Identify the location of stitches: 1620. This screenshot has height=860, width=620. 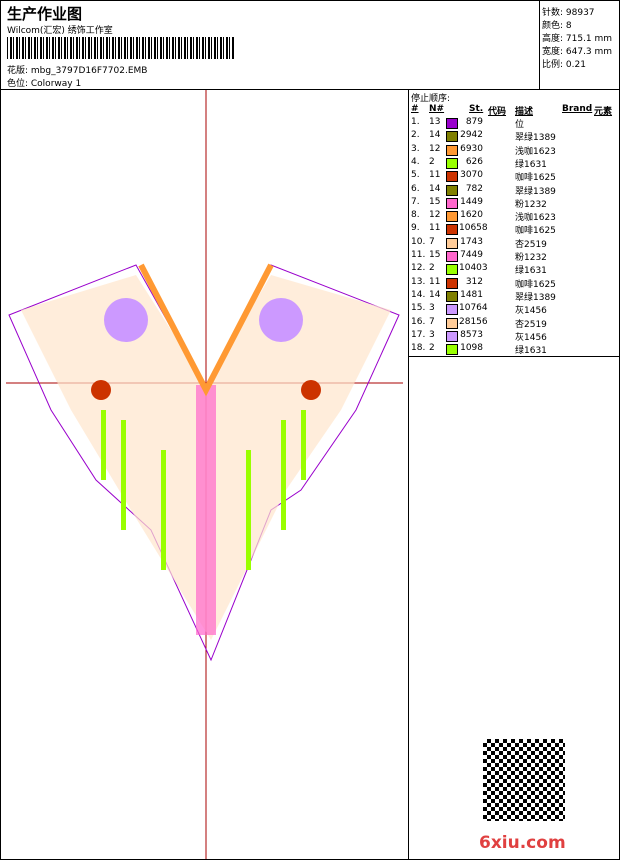
(471, 215).